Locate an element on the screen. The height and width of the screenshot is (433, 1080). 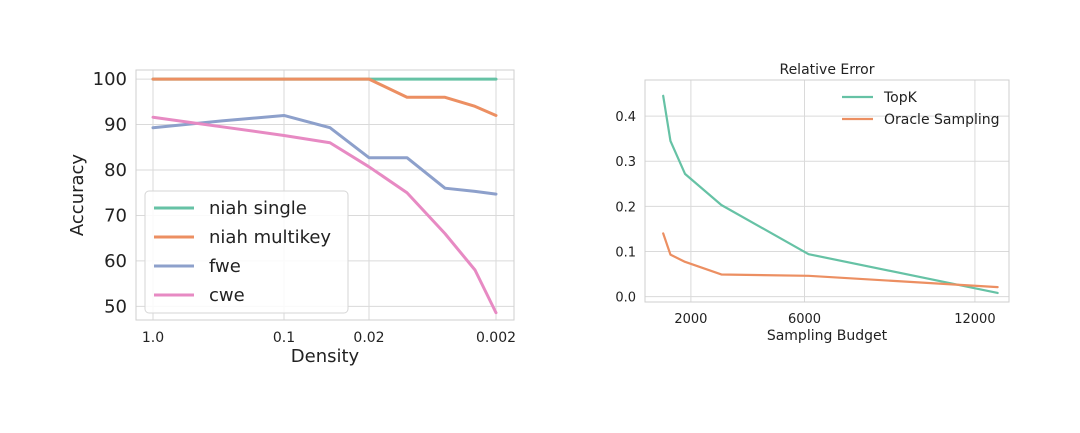
relative-error-y-ticks: 0.0 0.1 0.2 0.3 0.4 is located at coordinates (625, 207).